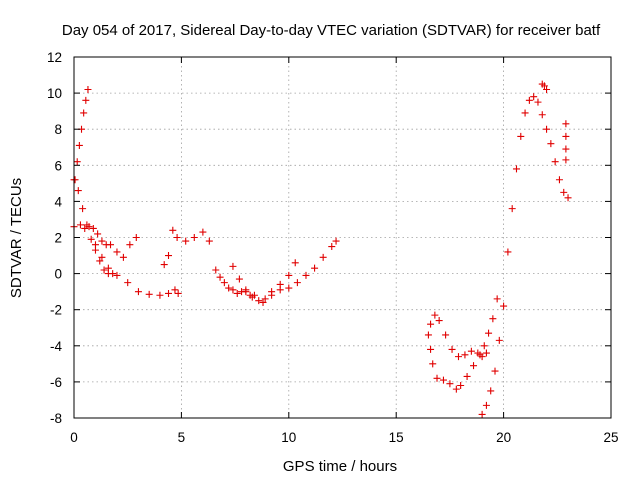 The image size is (640, 480). I want to click on y-tick-label: -4, so click(56, 346).